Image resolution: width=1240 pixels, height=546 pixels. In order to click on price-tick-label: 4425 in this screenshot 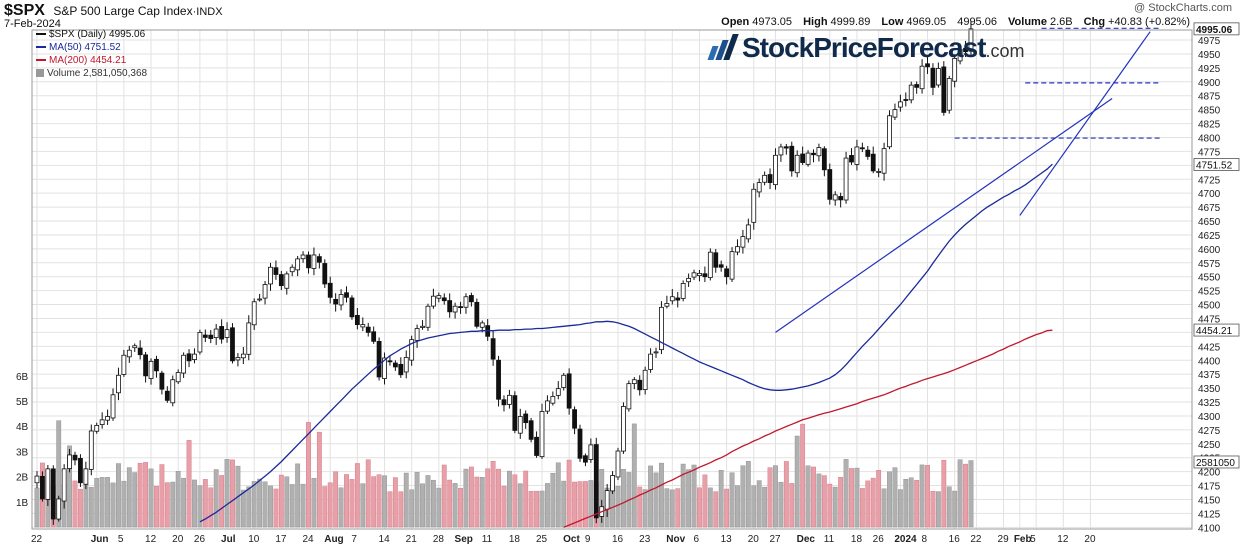, I will do `click(1209, 347)`.